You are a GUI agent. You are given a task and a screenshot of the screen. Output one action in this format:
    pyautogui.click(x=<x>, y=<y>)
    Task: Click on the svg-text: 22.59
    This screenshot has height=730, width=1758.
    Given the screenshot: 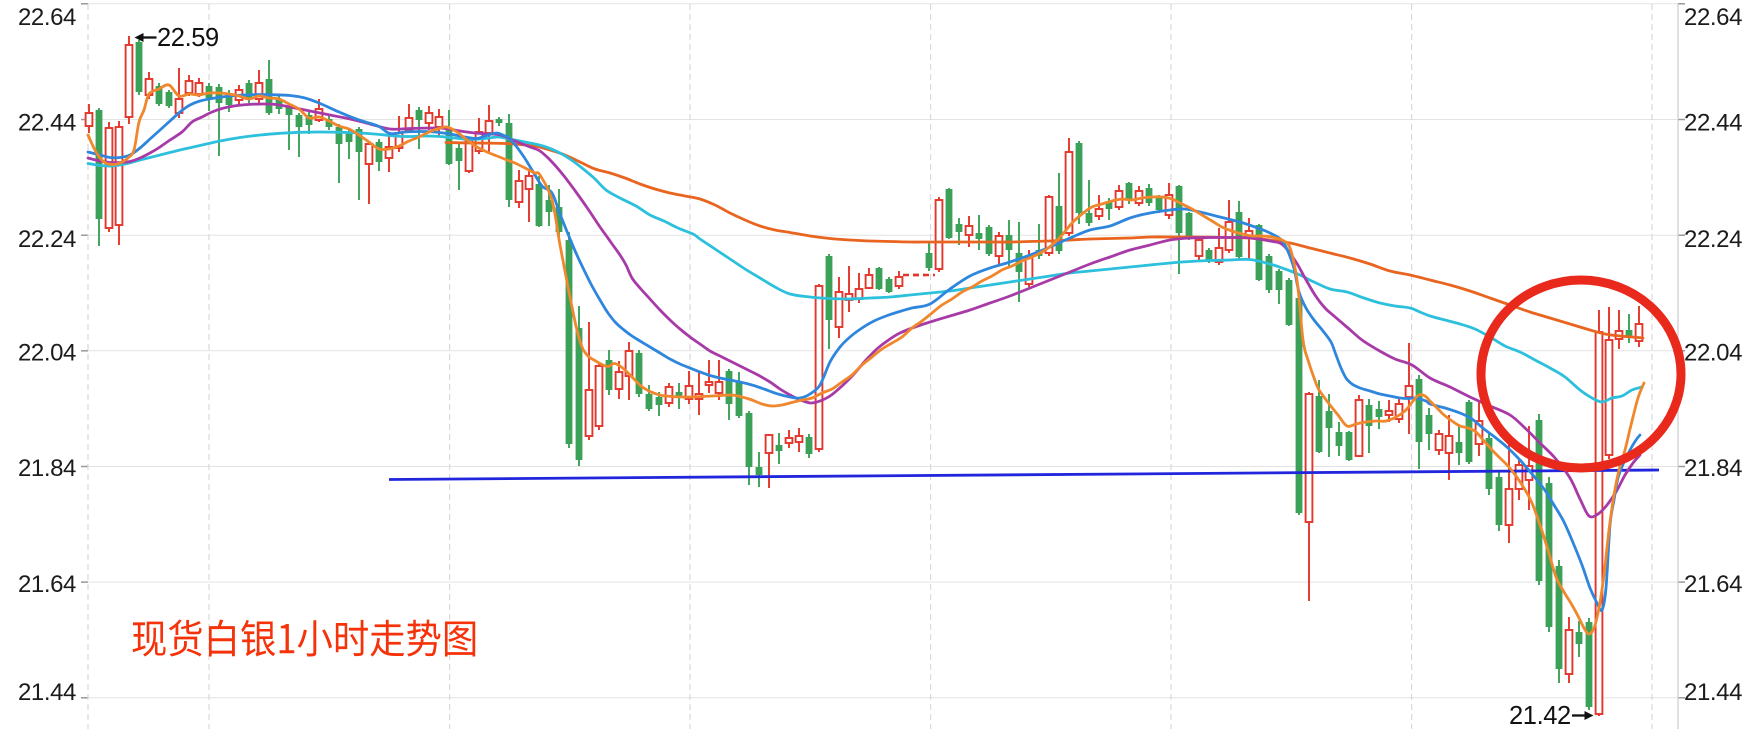 What is the action you would take?
    pyautogui.click(x=188, y=38)
    